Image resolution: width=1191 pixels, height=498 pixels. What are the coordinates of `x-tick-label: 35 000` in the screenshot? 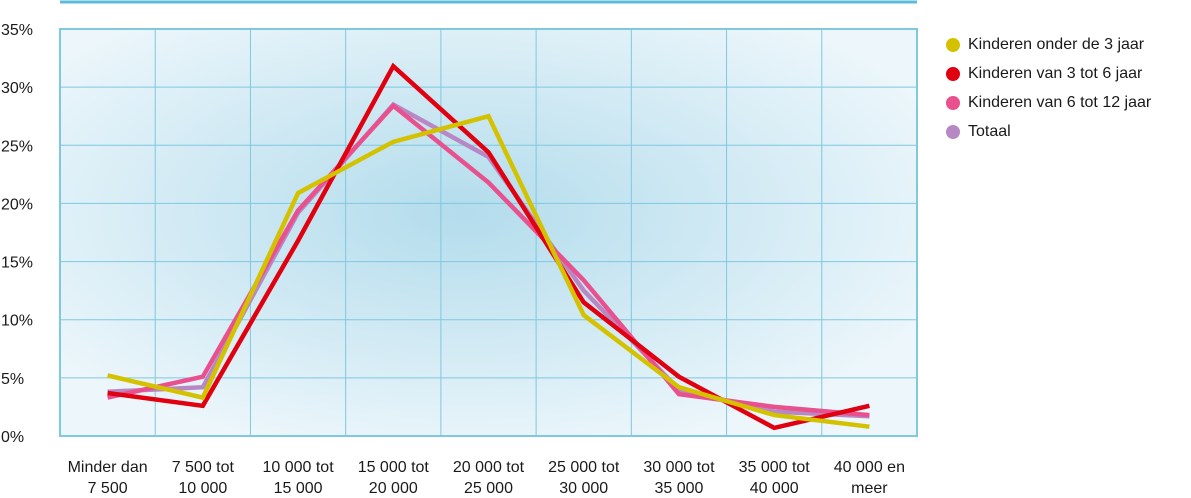 It's located at (678, 488).